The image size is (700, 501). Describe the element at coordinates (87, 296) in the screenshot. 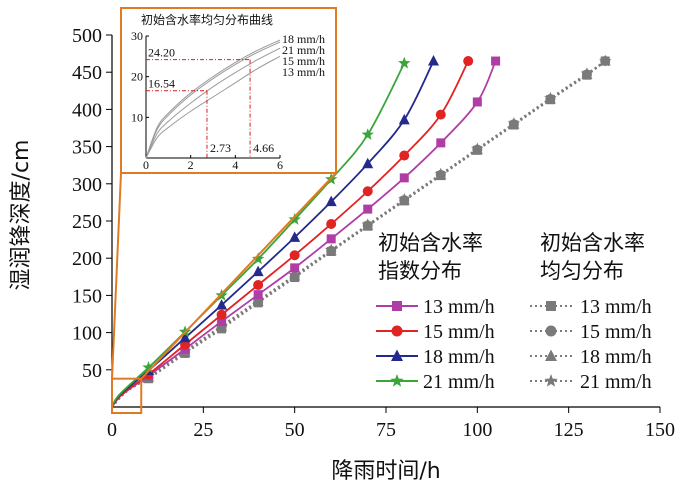

I see `y-tick-label: 150` at that location.